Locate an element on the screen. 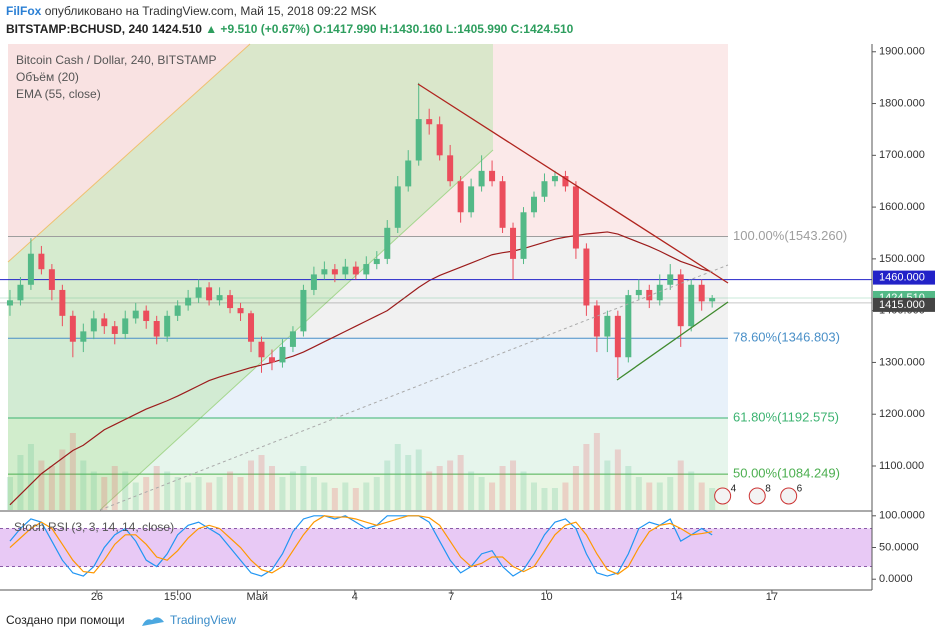 This screenshot has height=641, width=937. footer-brand: TradingView is located at coordinates (203, 620).